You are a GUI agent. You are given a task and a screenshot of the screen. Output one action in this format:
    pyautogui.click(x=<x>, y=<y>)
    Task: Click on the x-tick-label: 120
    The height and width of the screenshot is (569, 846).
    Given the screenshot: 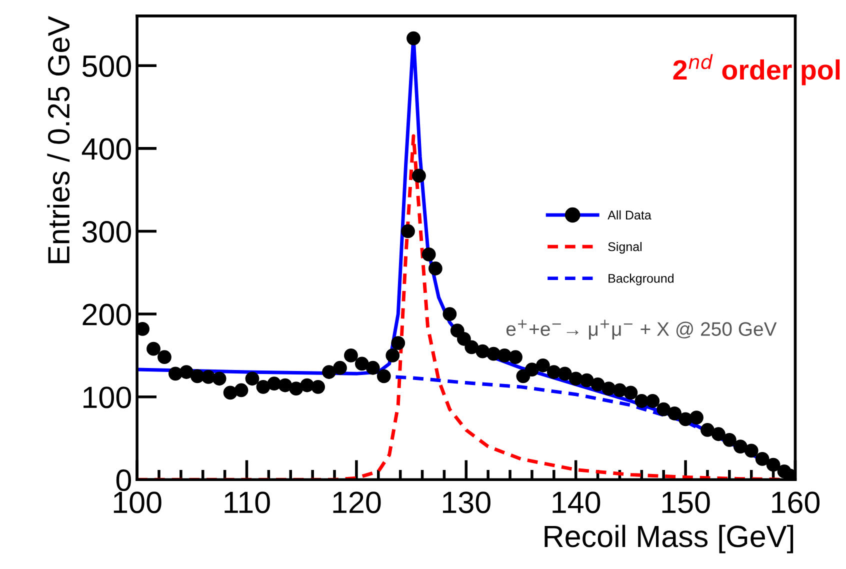 What is the action you would take?
    pyautogui.click(x=357, y=503)
    